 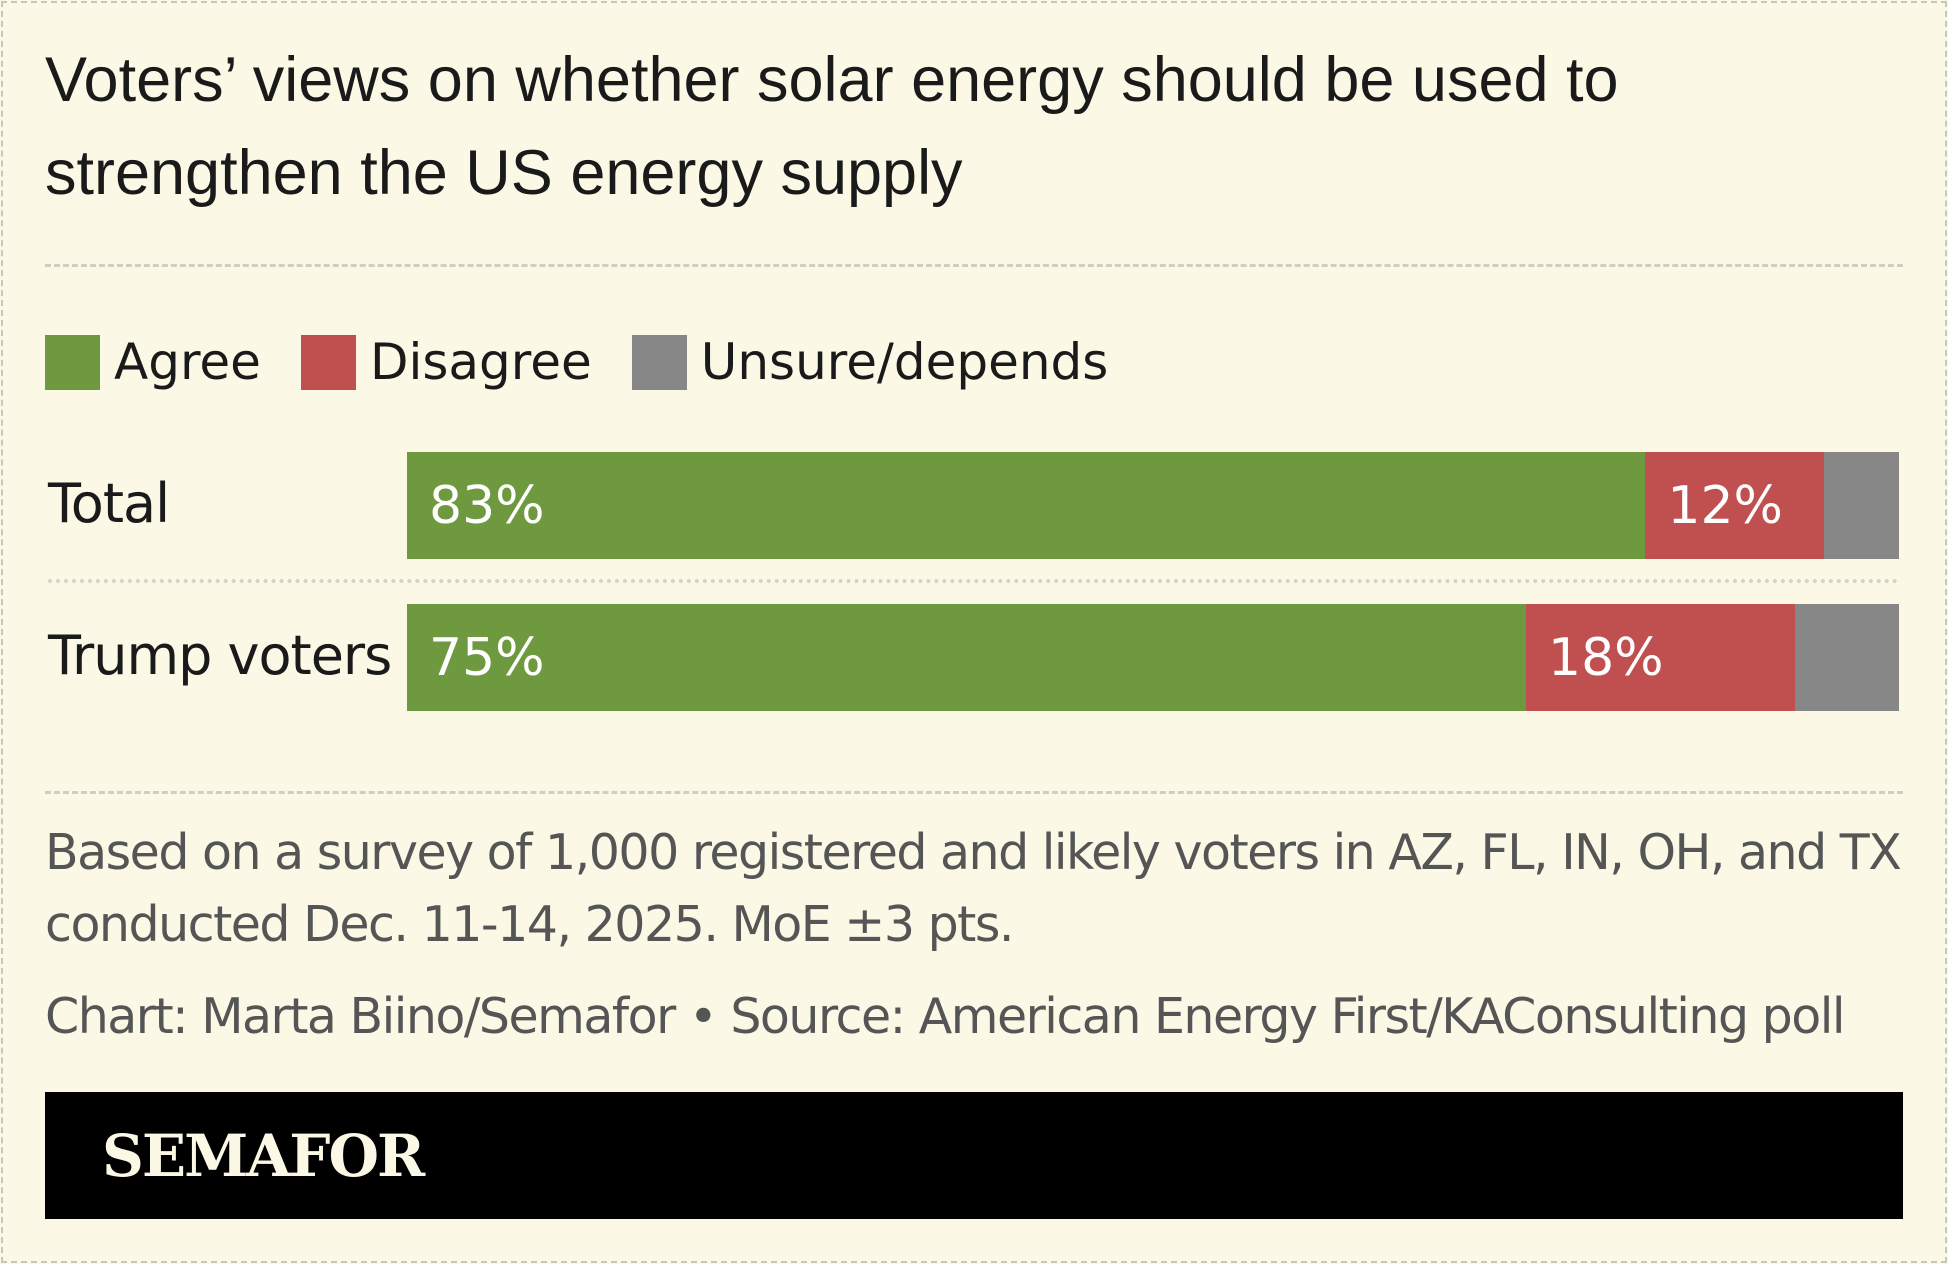 I want to click on legend-item: Disagree, so click(x=446, y=362).